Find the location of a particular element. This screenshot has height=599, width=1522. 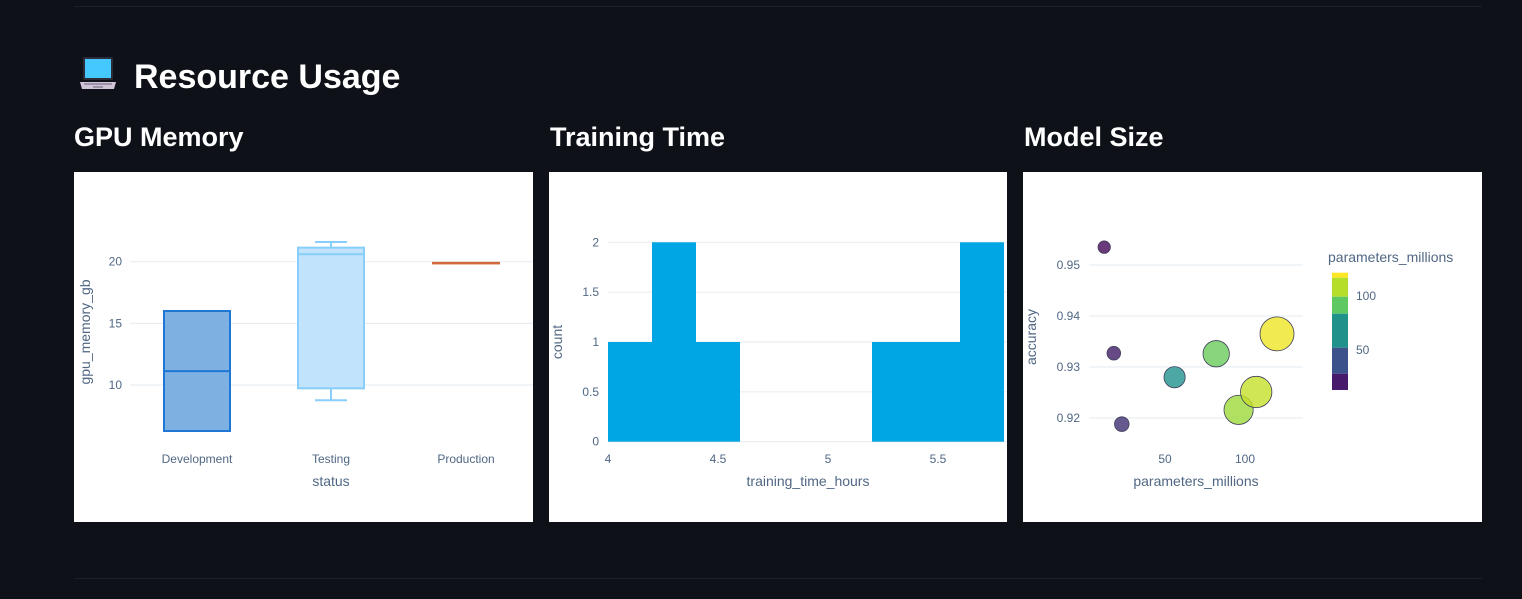

y-tick-label: 0.92 is located at coordinates (1069, 418).